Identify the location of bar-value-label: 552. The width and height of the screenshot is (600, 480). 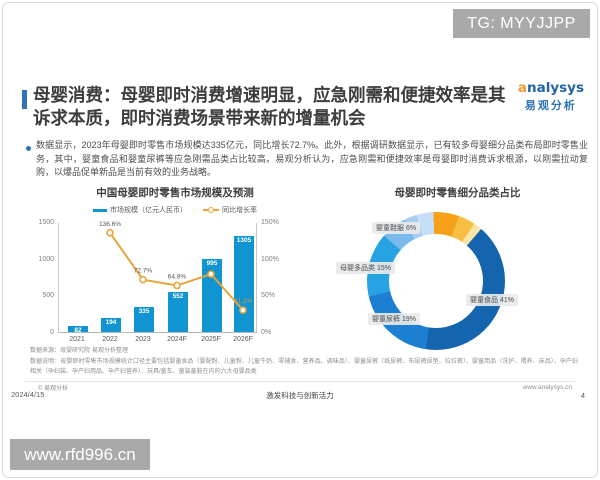
(178, 296).